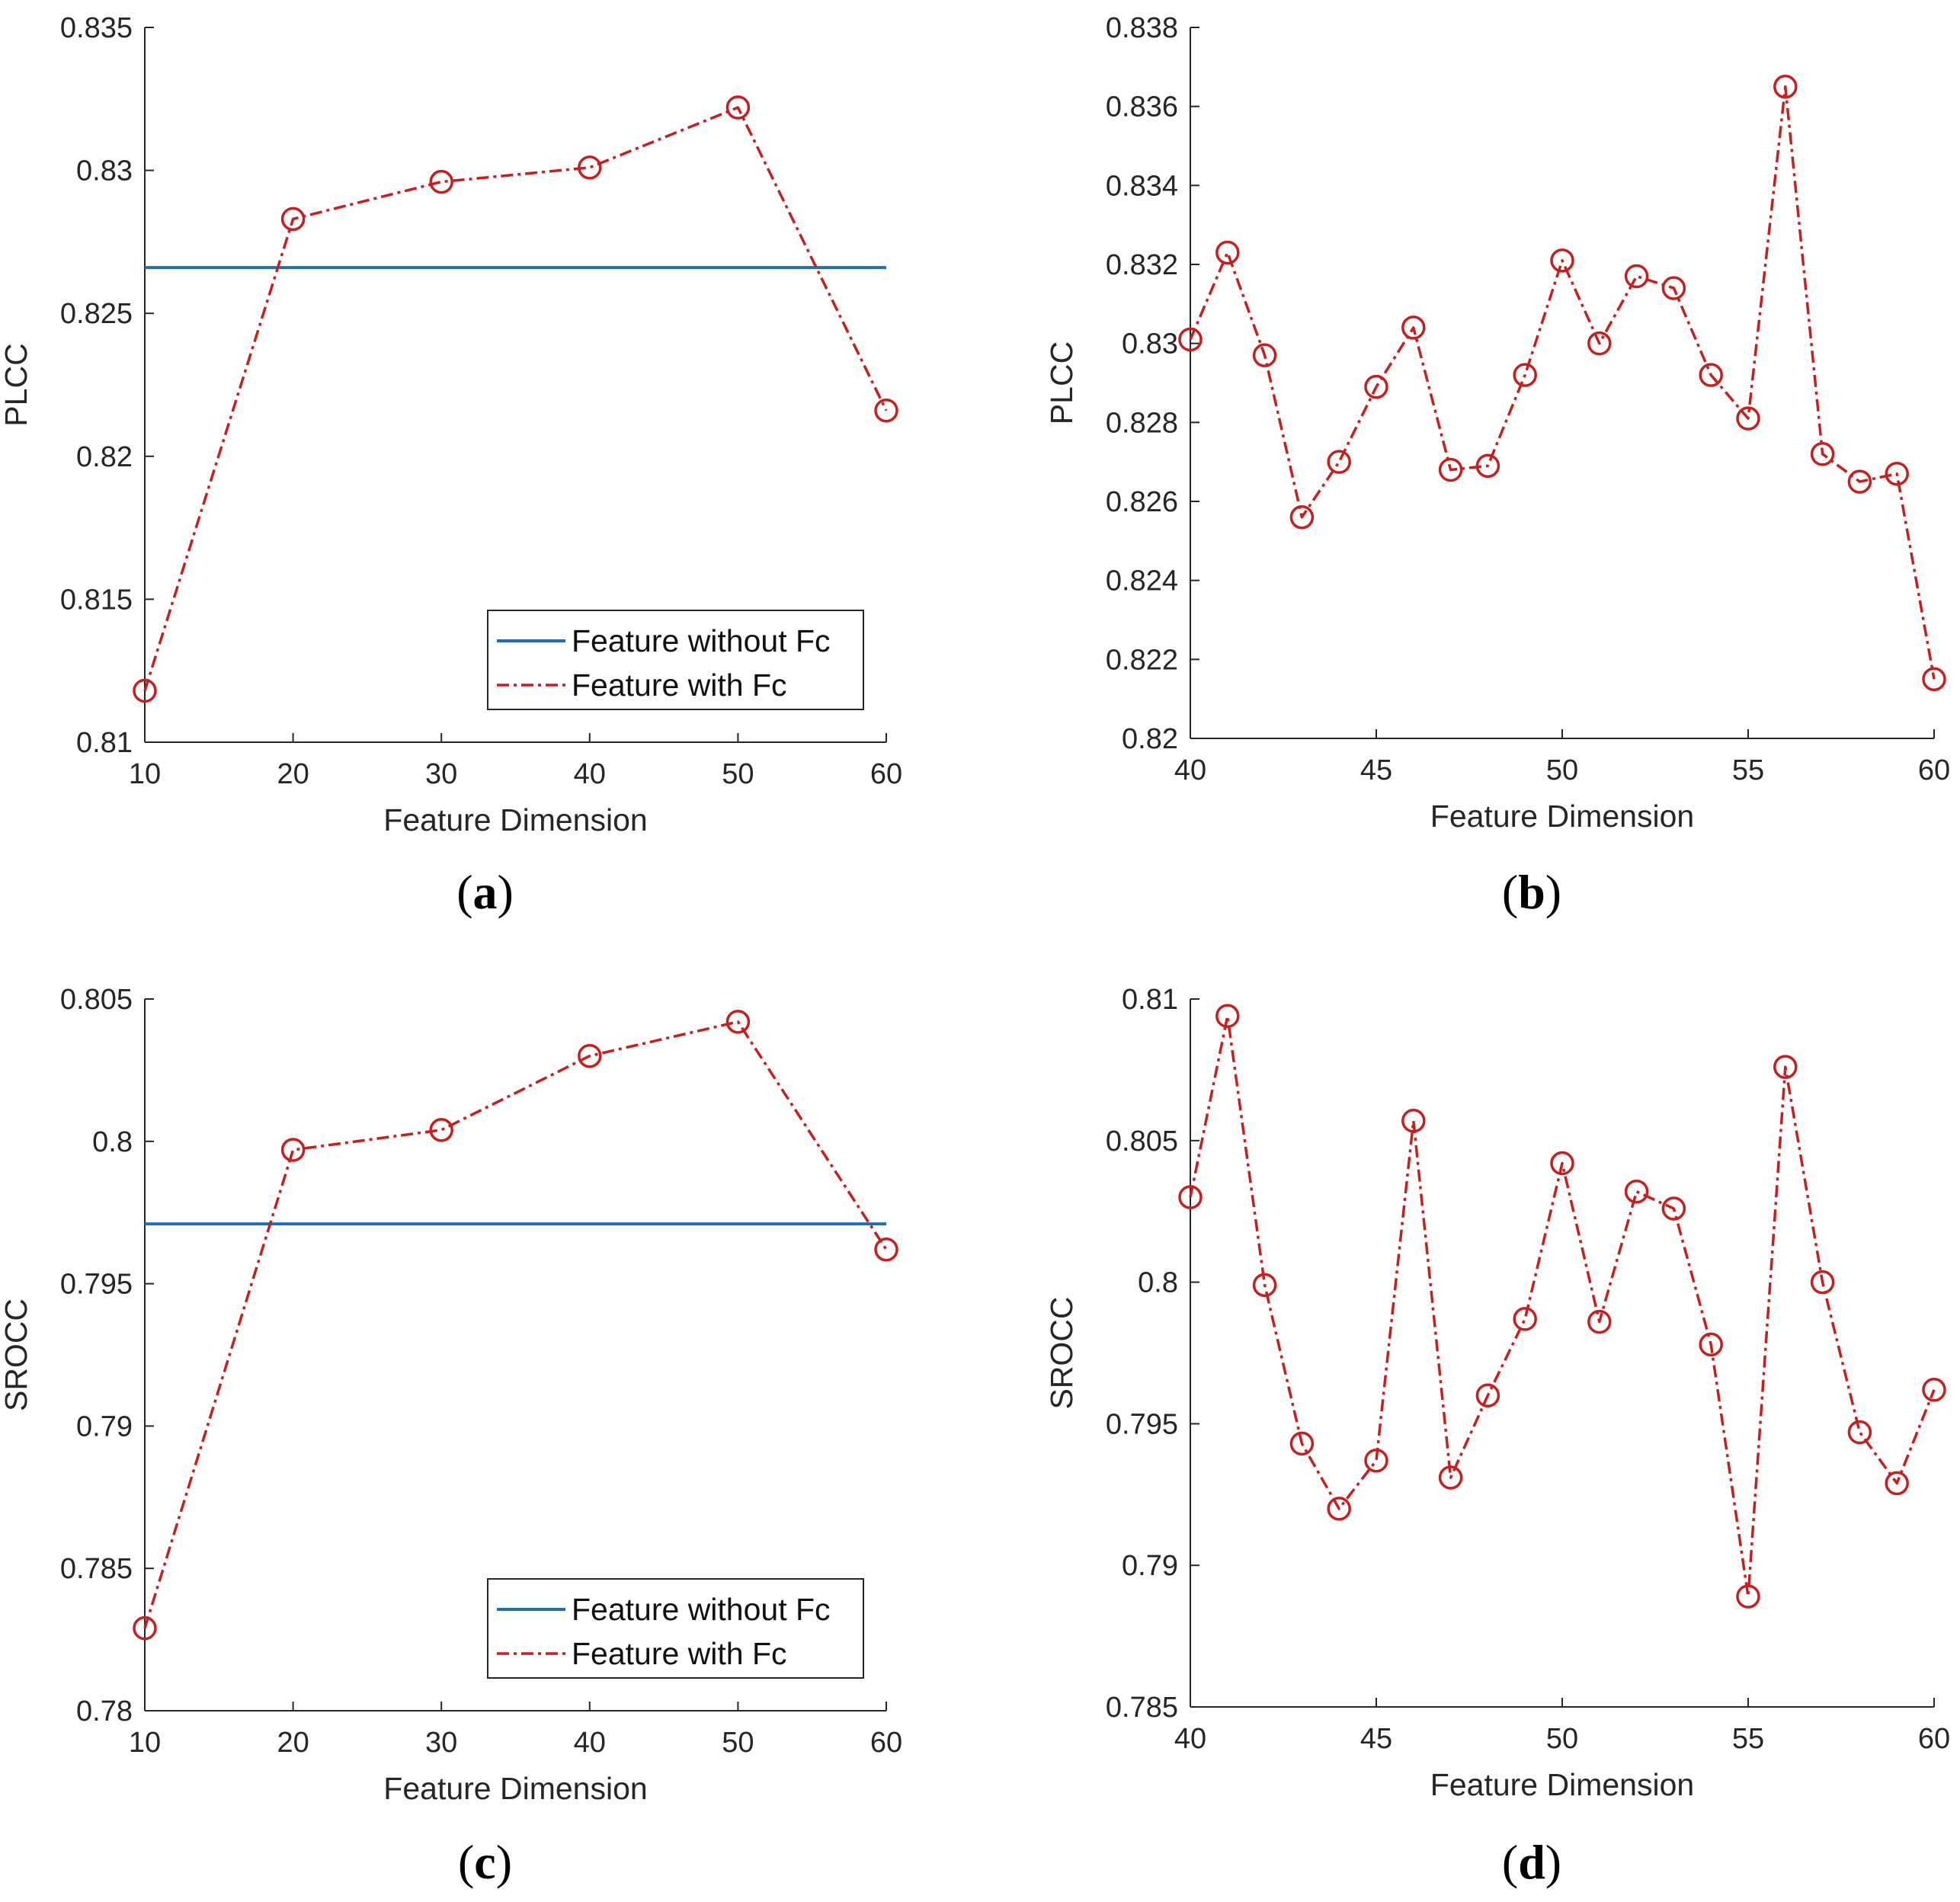  I want to click on y-tick-label: 0.824, so click(1142, 581).